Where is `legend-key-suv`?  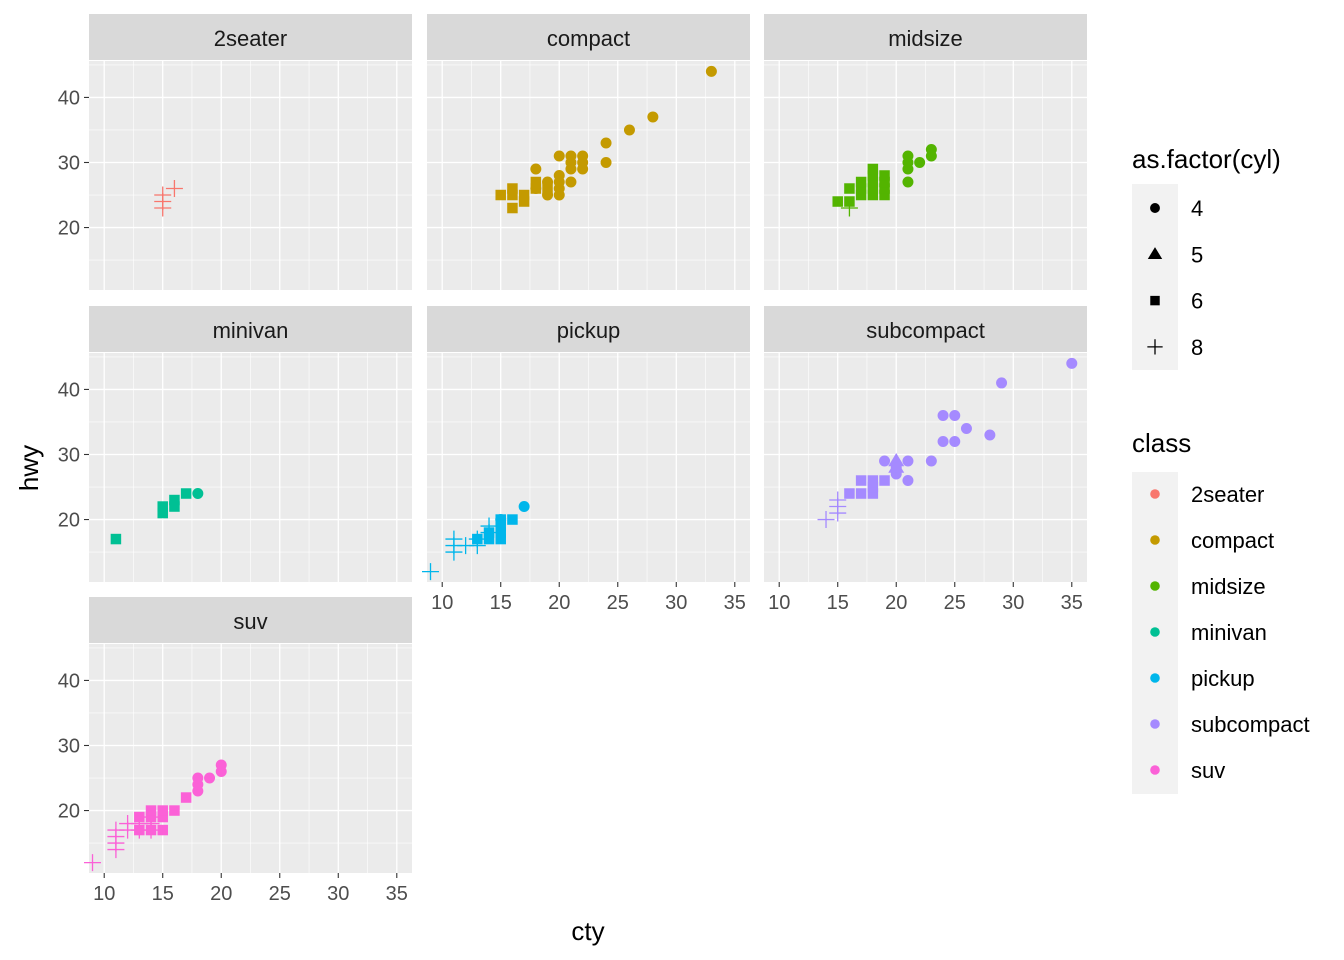 legend-key-suv is located at coordinates (1155, 770).